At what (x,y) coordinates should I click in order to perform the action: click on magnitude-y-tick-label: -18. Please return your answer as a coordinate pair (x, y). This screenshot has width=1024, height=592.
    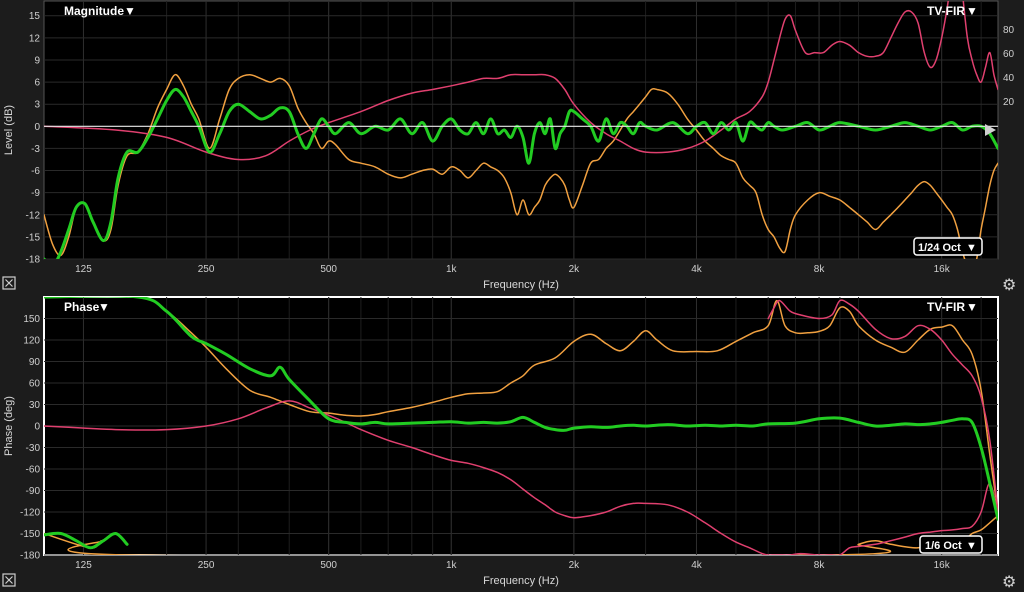
    Looking at the image, I should click on (33, 260).